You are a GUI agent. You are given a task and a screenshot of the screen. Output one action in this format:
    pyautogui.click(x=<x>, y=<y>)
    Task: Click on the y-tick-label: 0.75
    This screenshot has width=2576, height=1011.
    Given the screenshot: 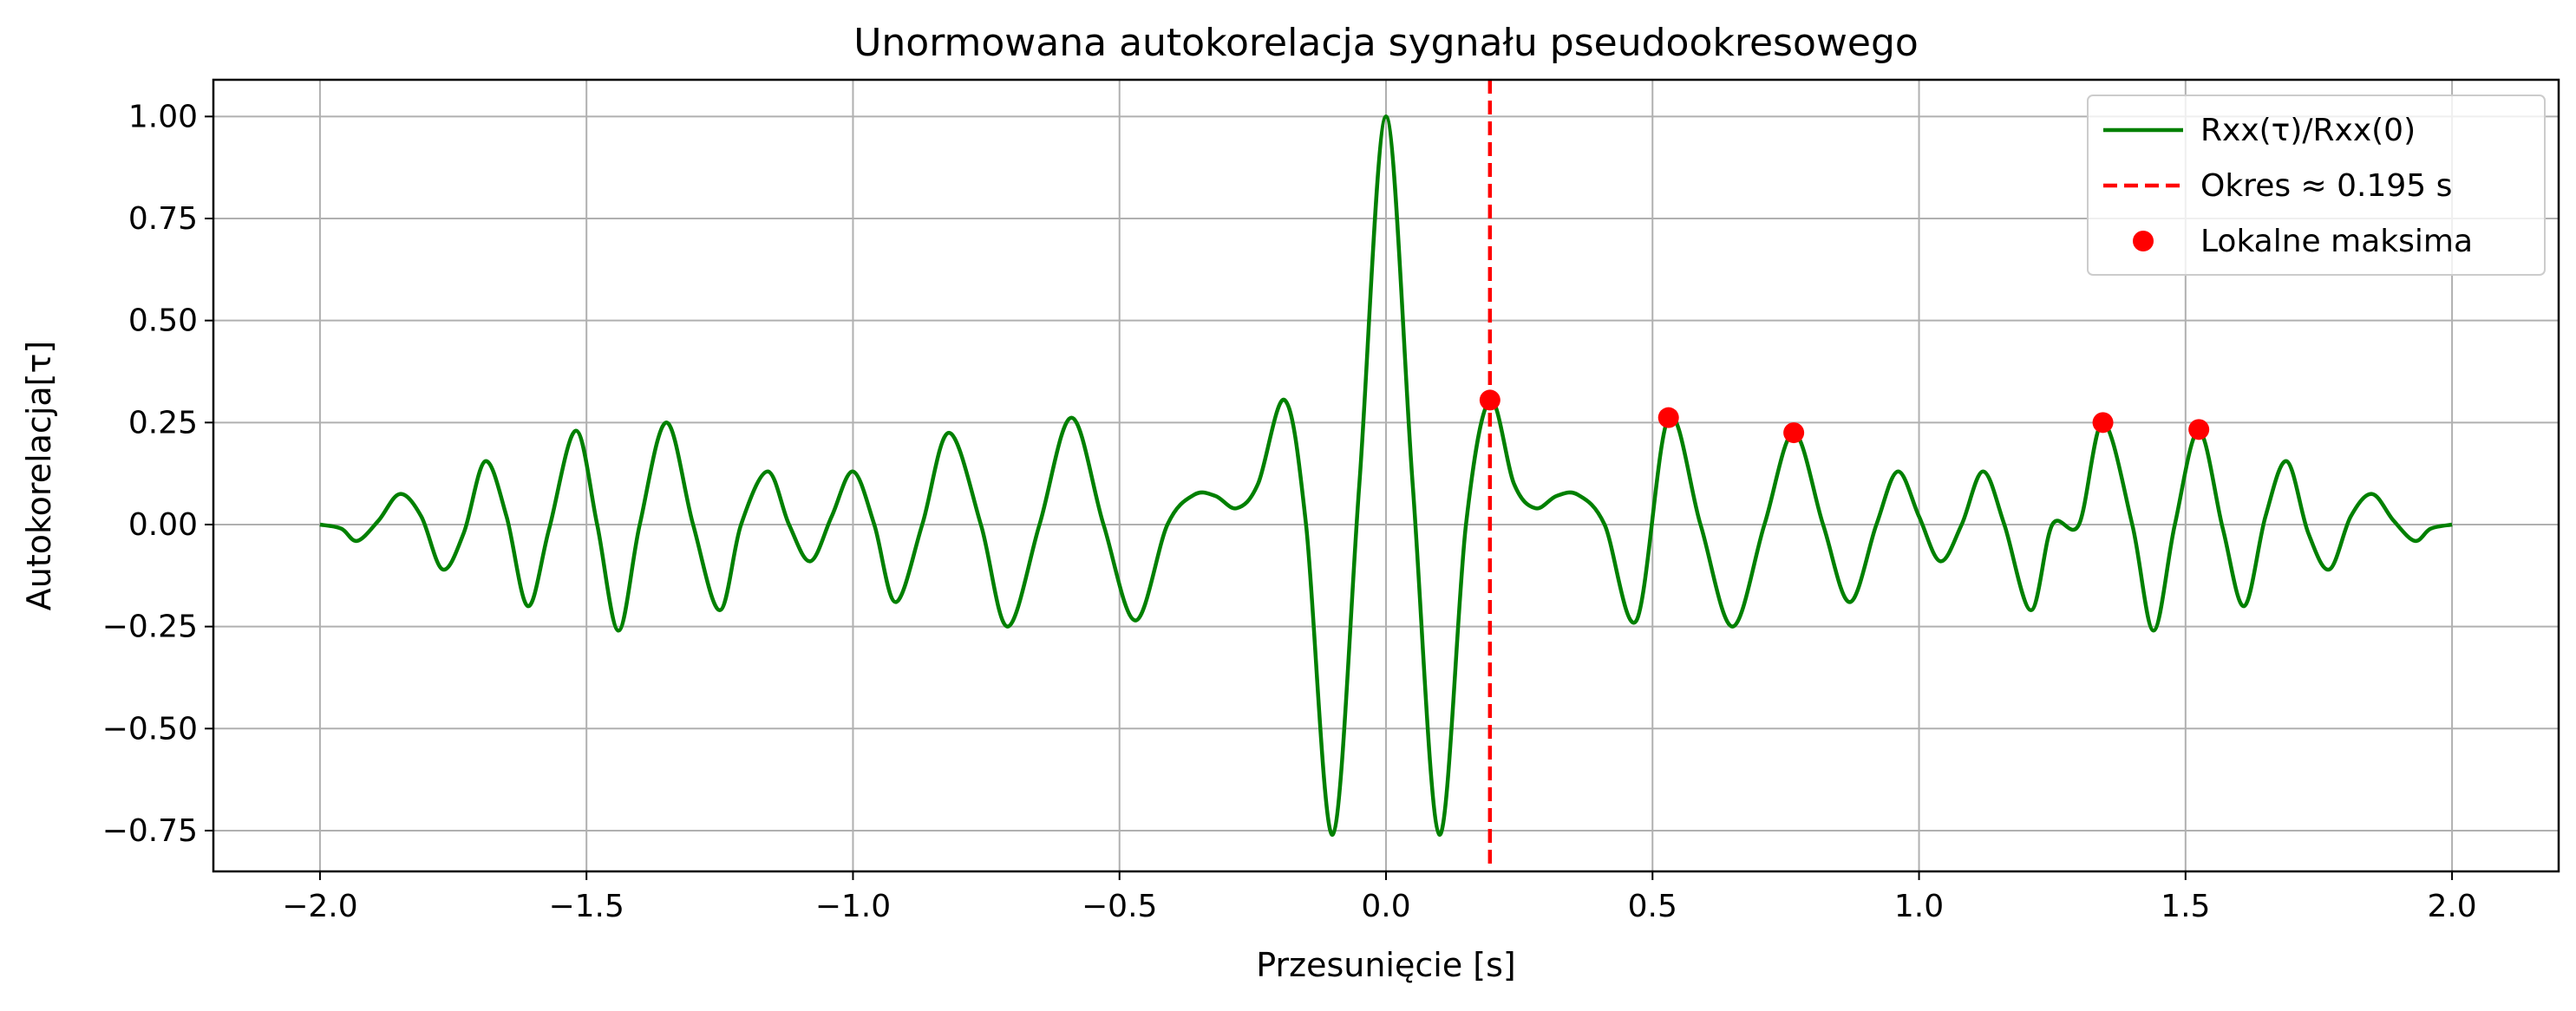 What is the action you would take?
    pyautogui.click(x=163, y=219)
    